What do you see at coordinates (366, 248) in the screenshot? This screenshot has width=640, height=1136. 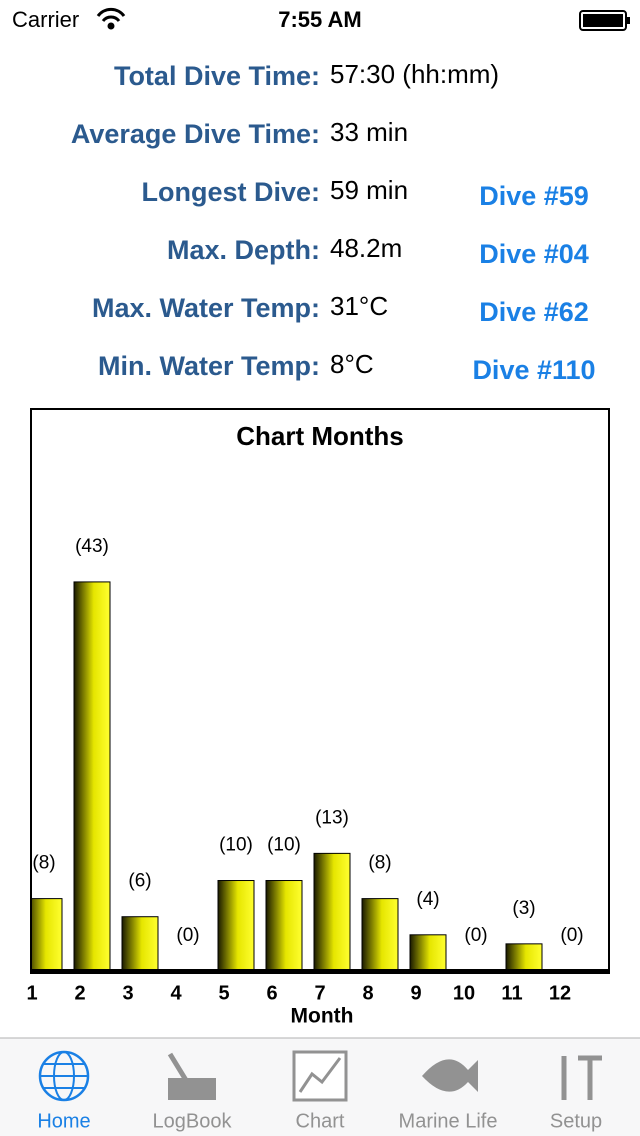 I see `stat-value: 48.2m` at bounding box center [366, 248].